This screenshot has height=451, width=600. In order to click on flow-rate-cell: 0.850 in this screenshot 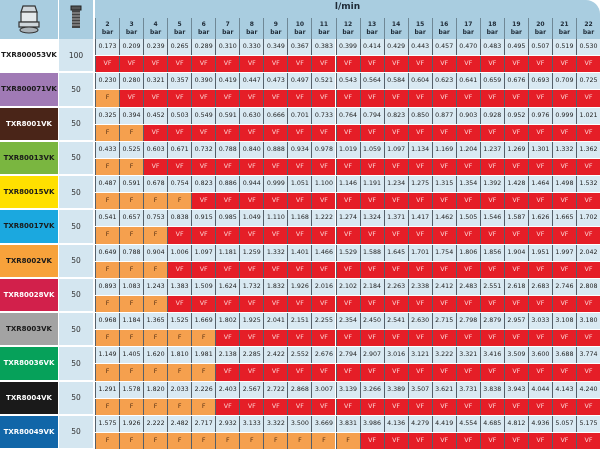, I will do `click(419, 115)`.